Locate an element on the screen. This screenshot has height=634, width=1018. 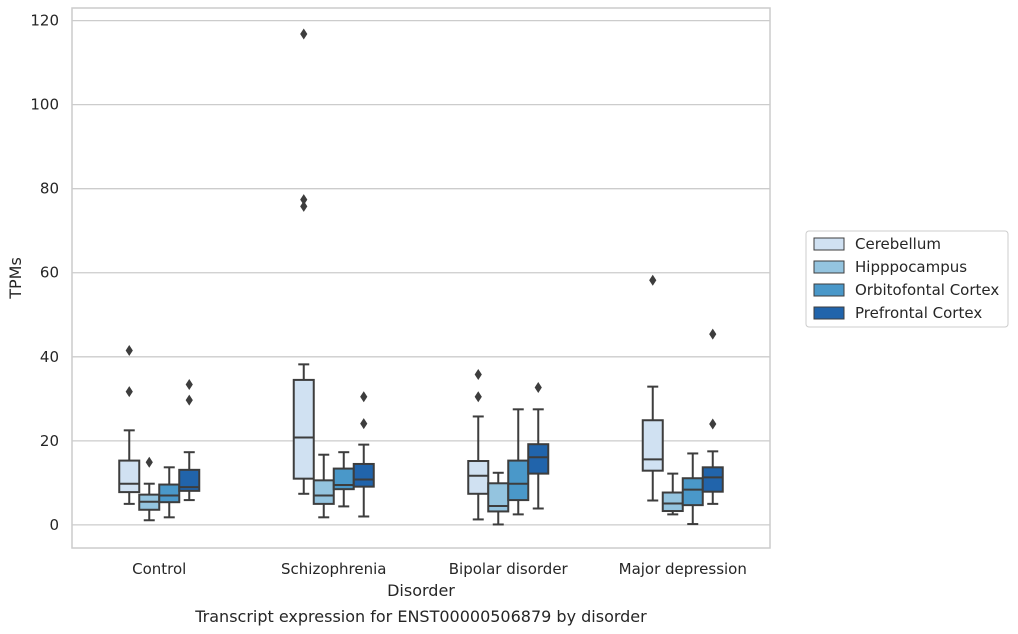
legend-frame is located at coordinates (907, 279).